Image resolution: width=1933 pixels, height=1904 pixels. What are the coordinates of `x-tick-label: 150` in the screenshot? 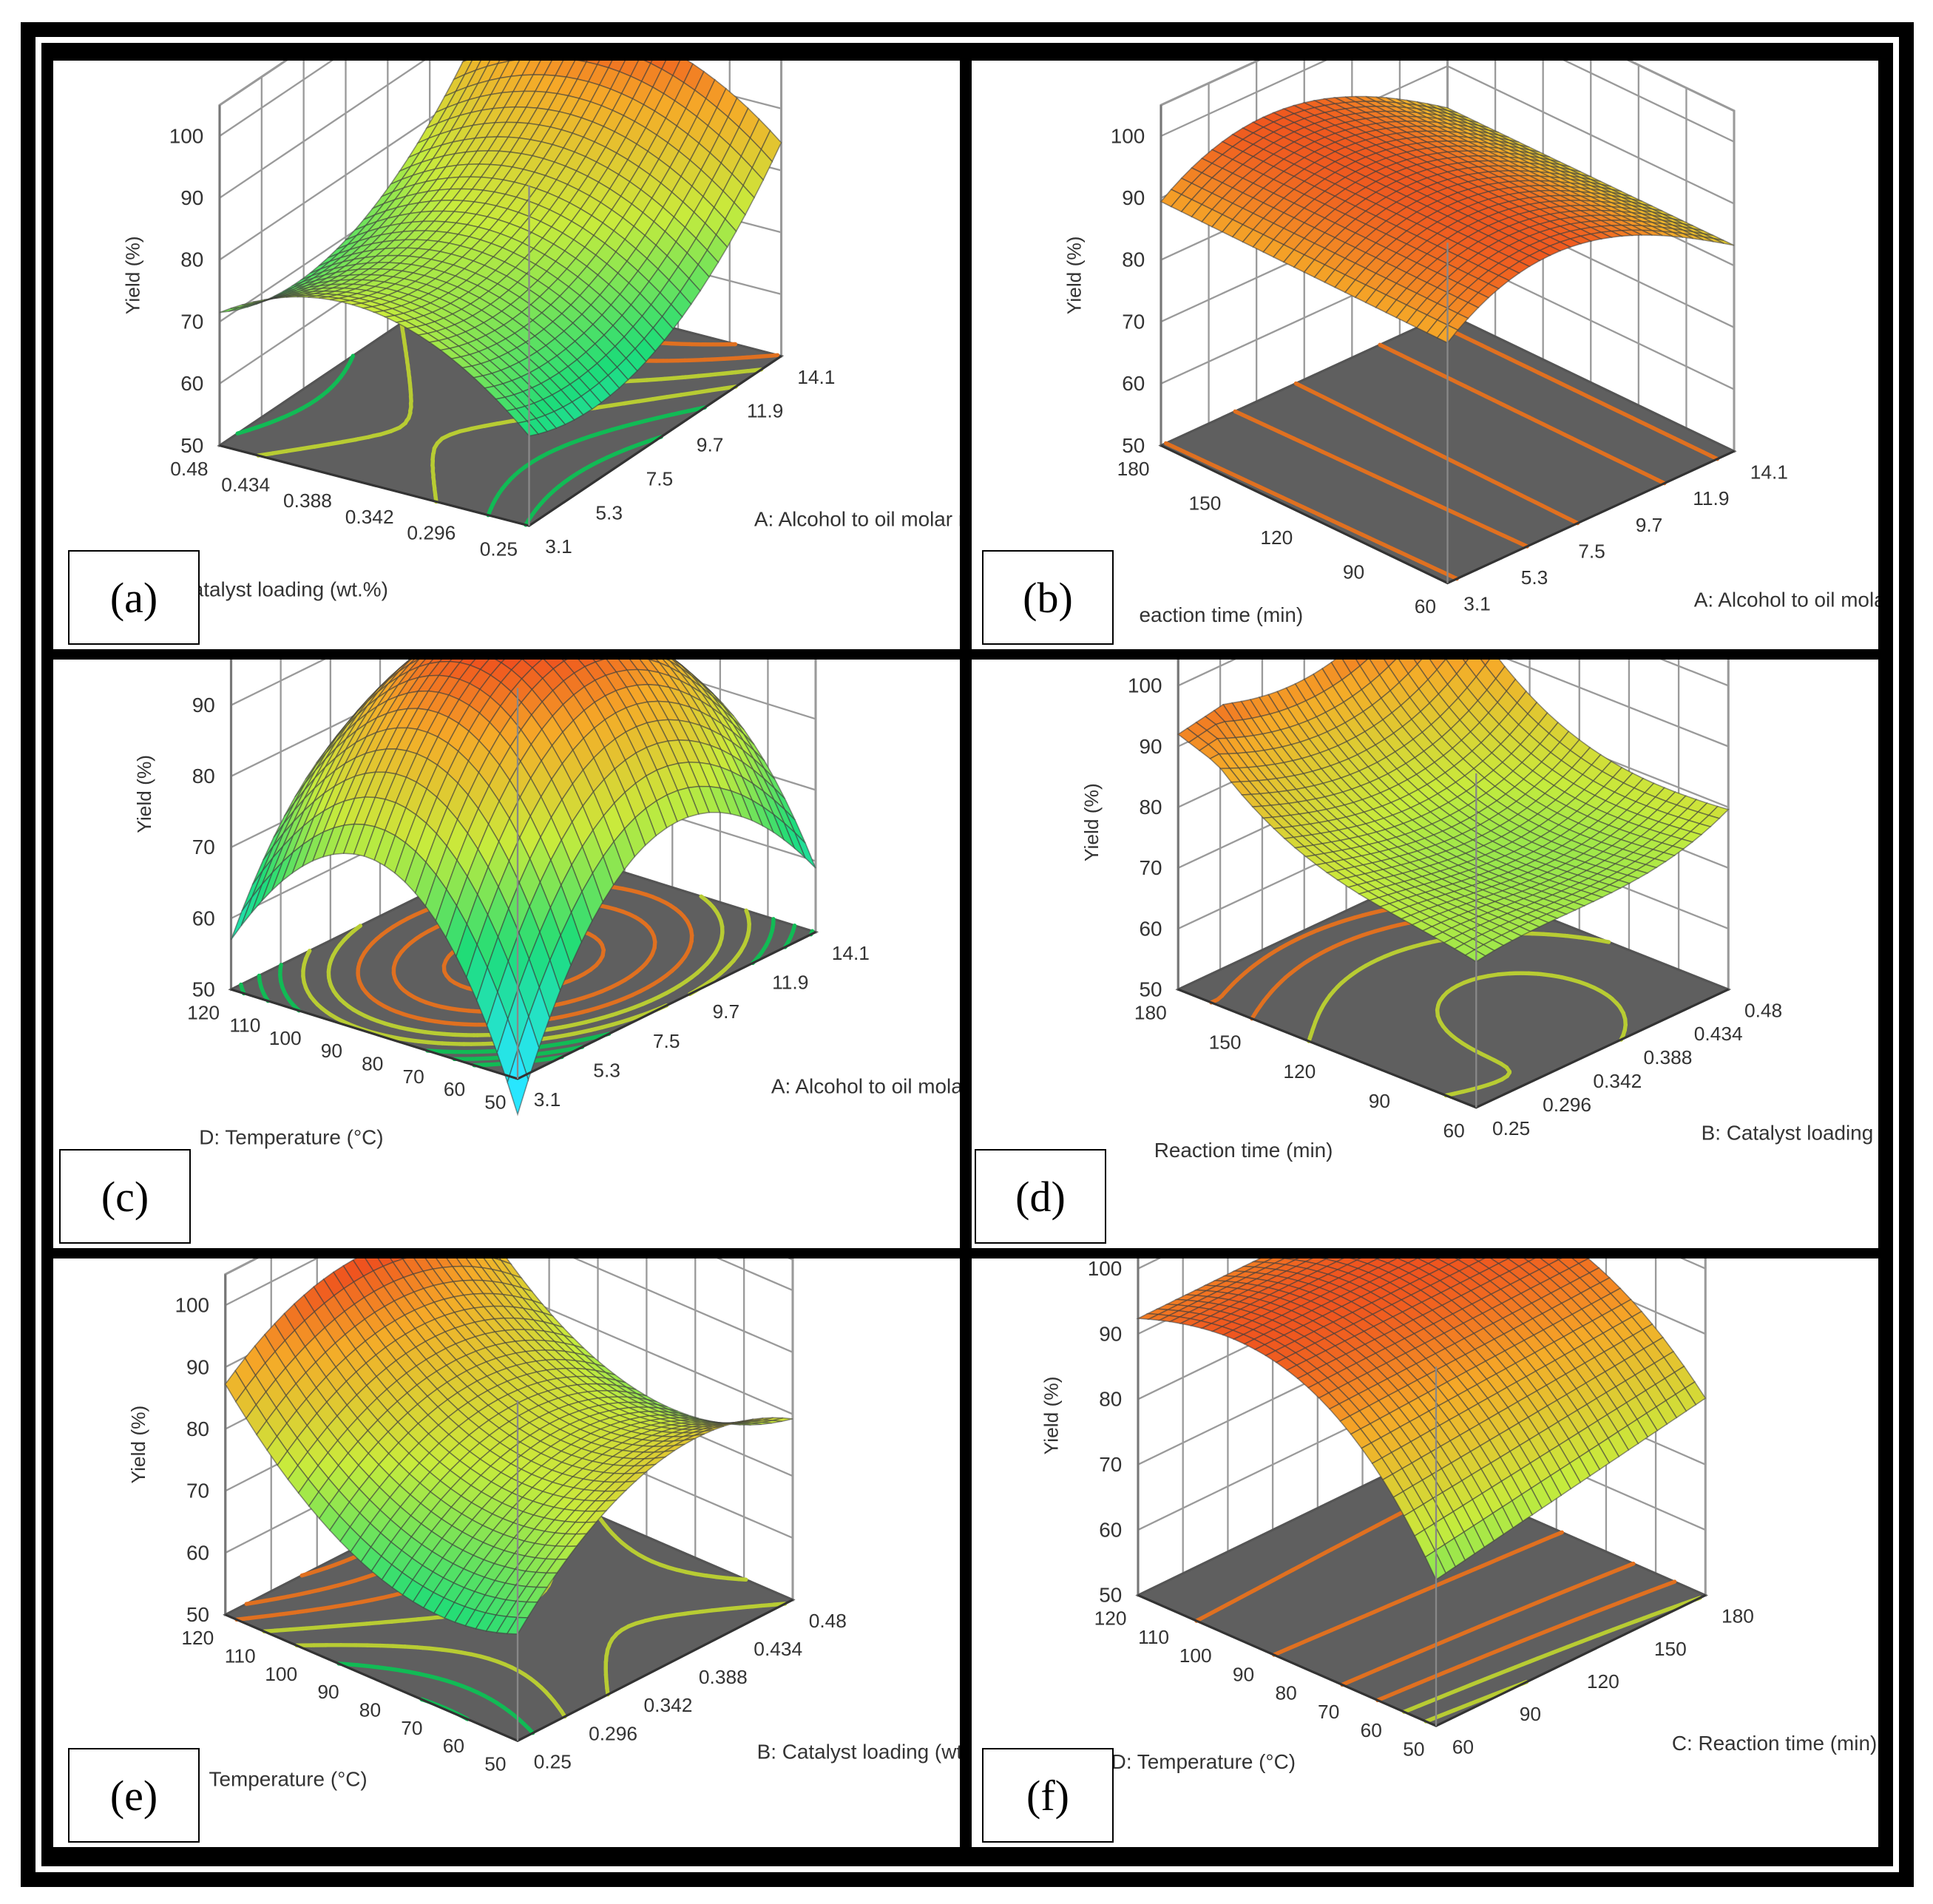 It's located at (1670, 1649).